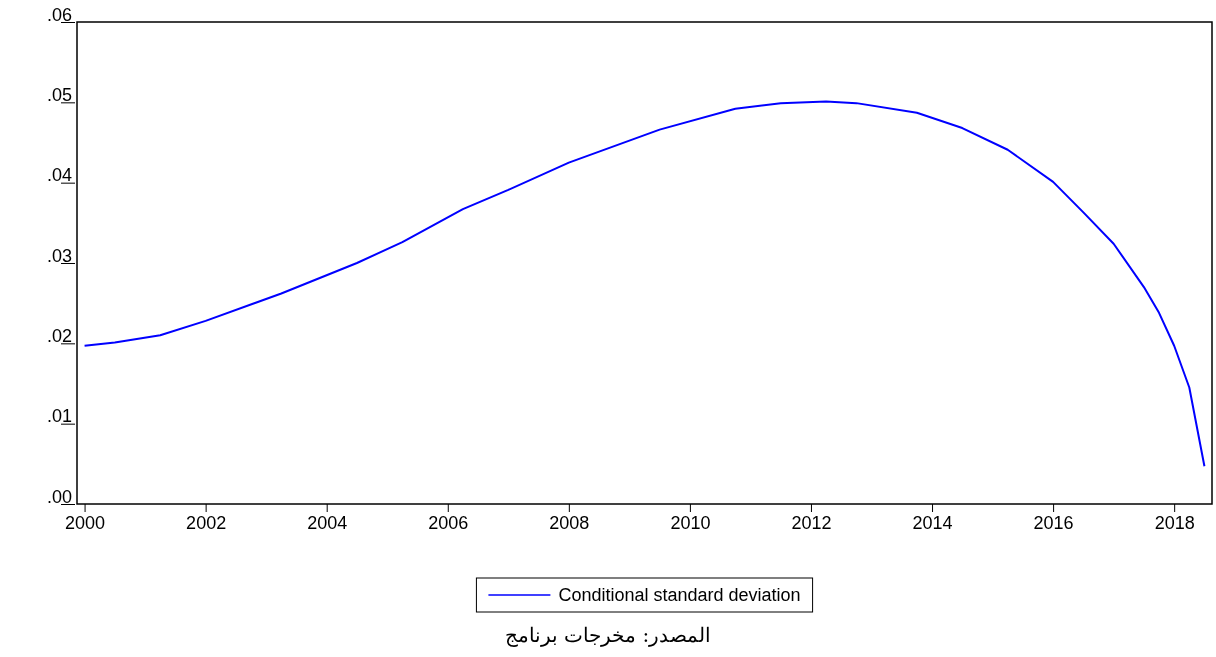 This screenshot has width=1216, height=657. I want to click on x-tick-label: 2008, so click(569, 522).